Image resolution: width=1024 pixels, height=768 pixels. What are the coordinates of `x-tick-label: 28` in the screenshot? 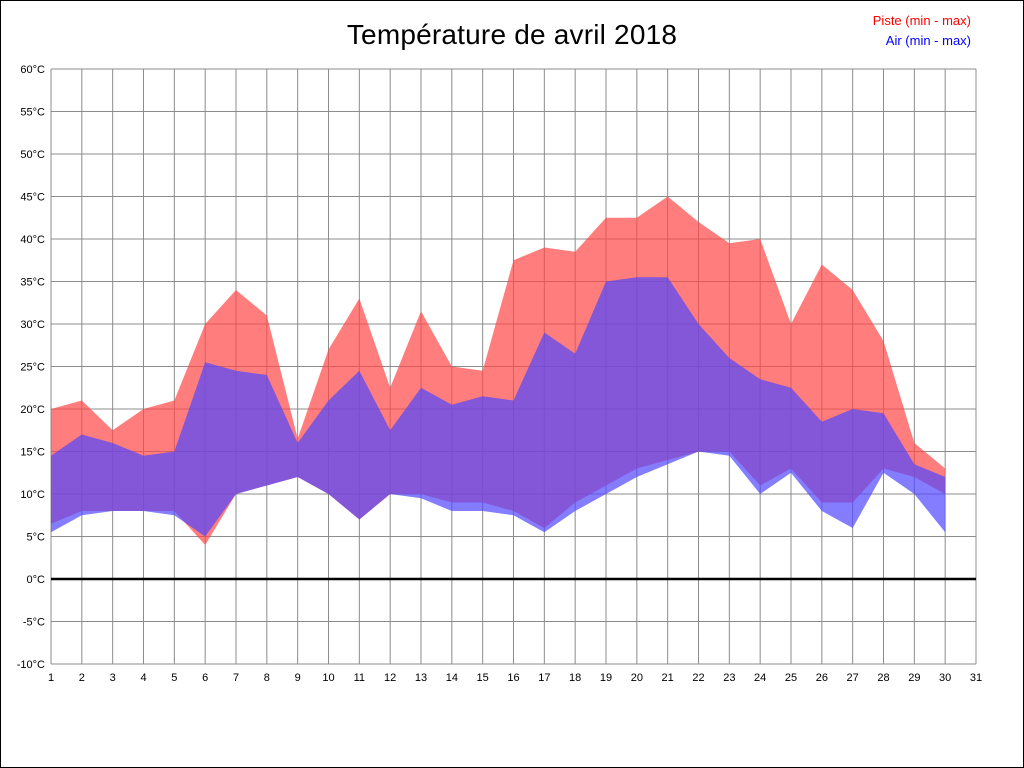 It's located at (883, 678).